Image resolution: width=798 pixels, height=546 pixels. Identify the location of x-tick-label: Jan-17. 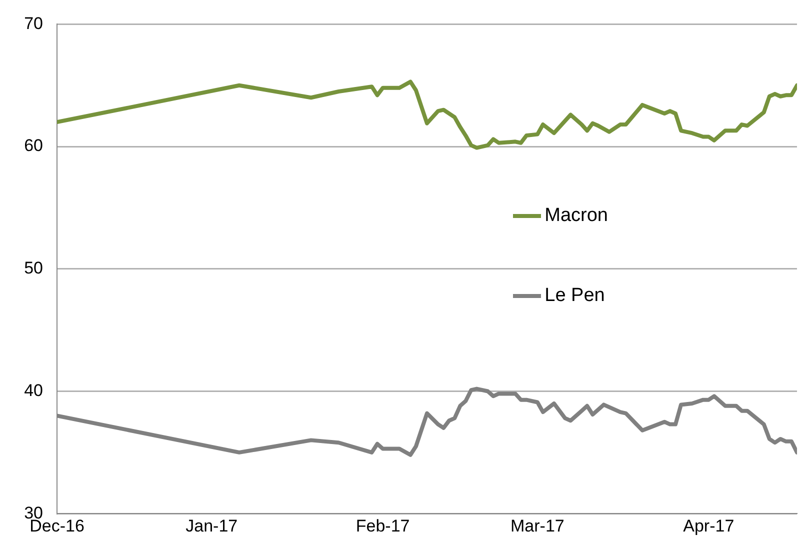
(212, 526).